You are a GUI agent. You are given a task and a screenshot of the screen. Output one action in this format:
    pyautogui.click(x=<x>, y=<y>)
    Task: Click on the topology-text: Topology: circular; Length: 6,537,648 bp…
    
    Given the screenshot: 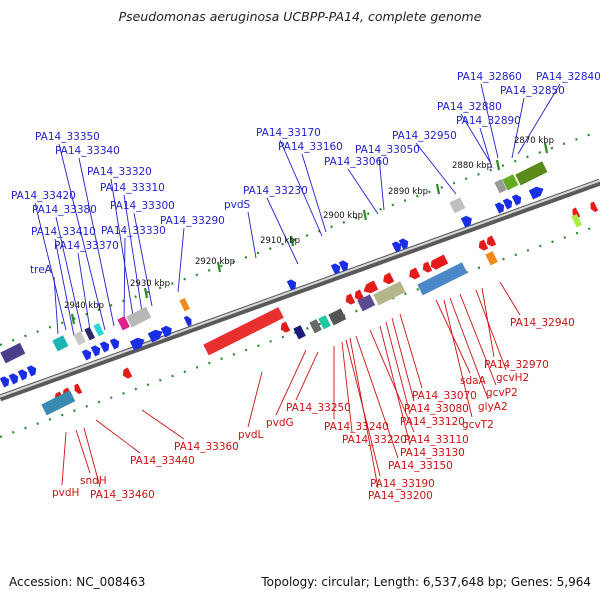 What is the action you would take?
    pyautogui.click(x=426, y=582)
    